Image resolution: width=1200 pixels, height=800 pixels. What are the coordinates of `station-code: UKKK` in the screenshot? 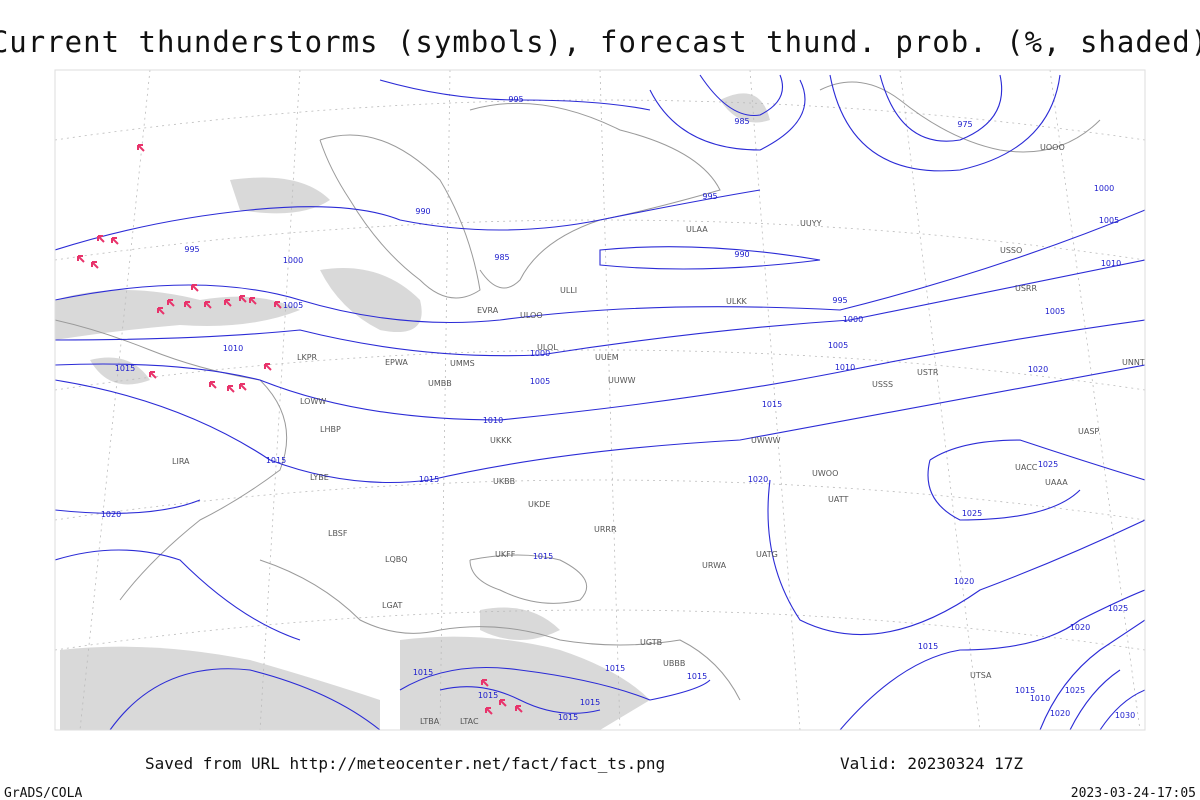 It's located at (501, 440).